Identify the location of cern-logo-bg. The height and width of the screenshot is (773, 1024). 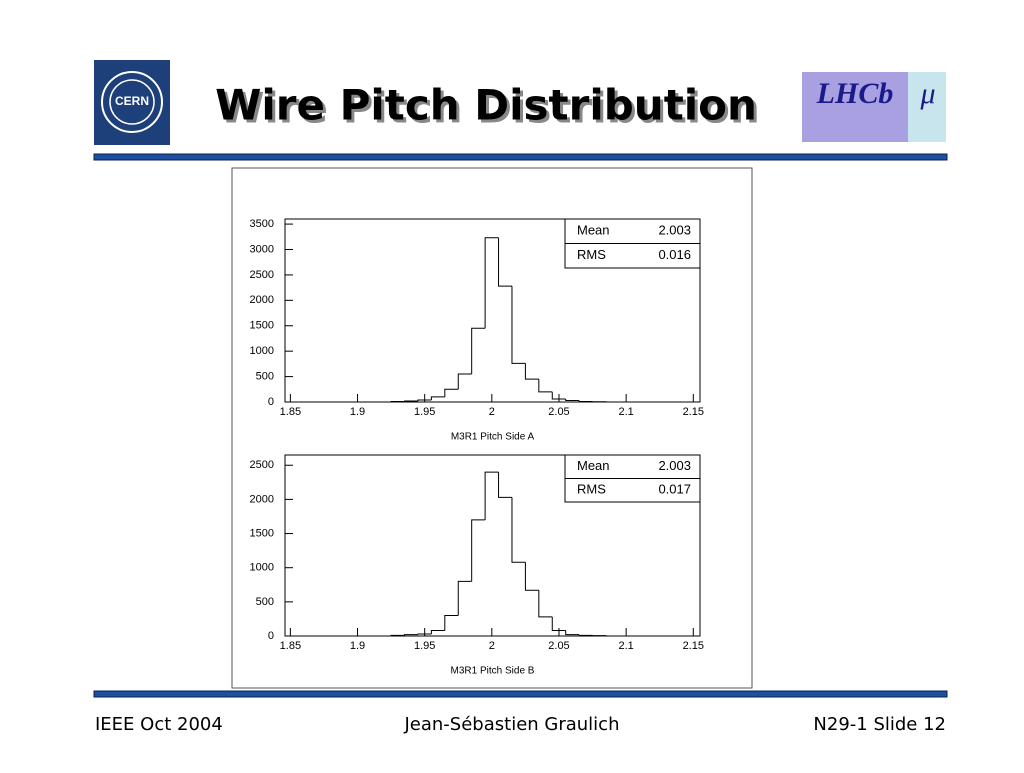
(132, 102).